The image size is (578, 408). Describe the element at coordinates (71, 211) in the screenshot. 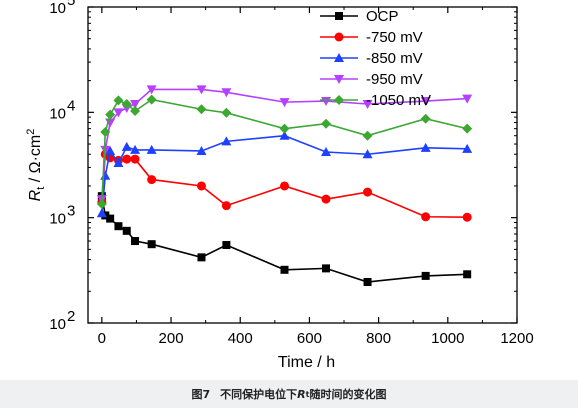

I see `y-tick-label-exponent: 3` at that location.